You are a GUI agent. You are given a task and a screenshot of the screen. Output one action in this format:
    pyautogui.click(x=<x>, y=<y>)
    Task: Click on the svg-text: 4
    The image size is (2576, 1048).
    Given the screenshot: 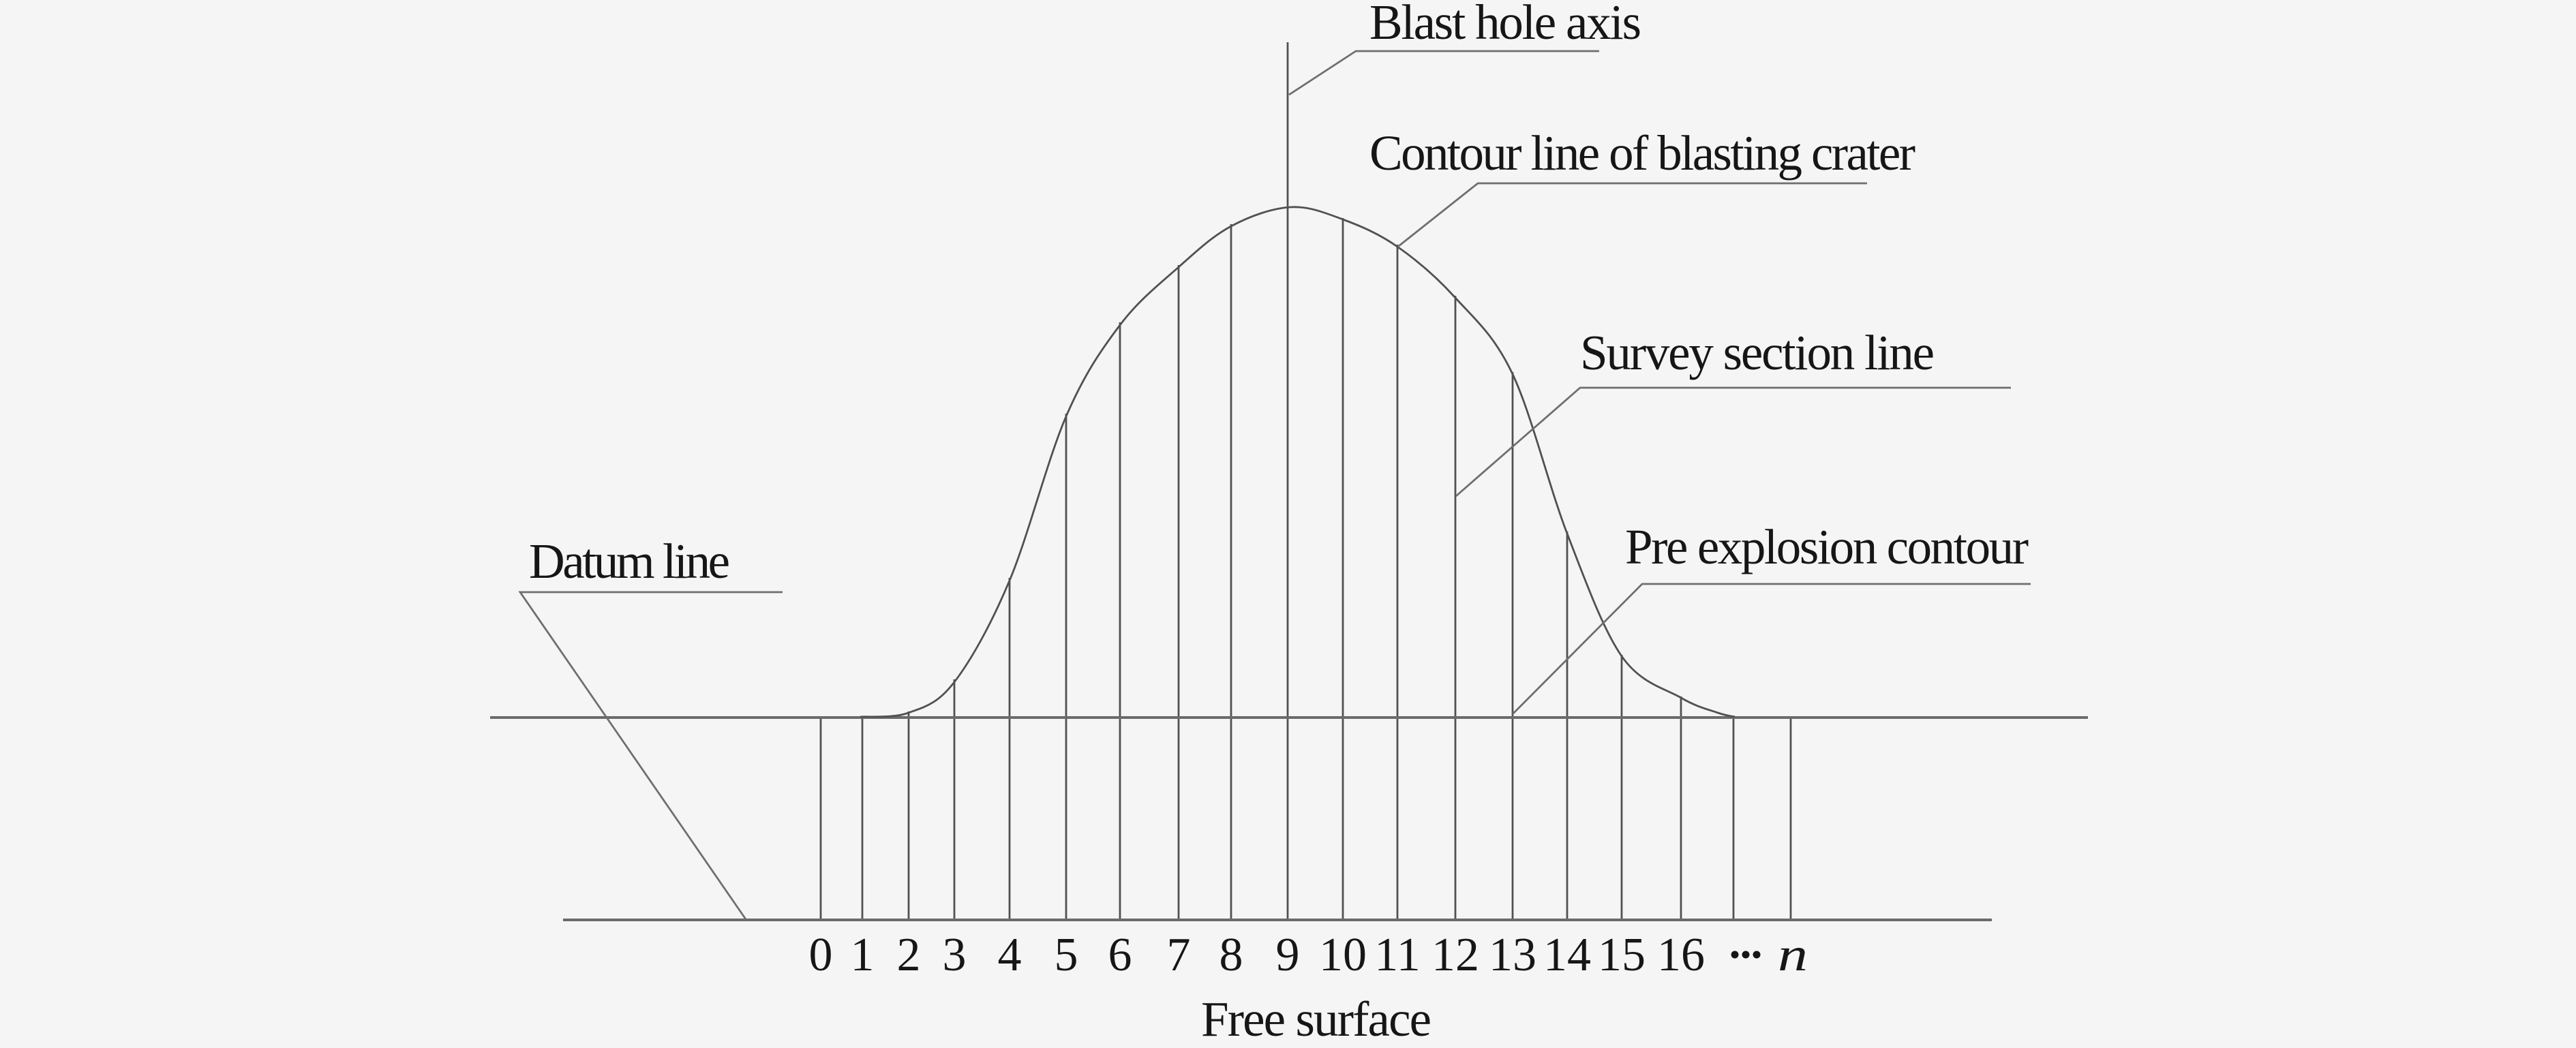 What is the action you would take?
    pyautogui.click(x=1010, y=955)
    